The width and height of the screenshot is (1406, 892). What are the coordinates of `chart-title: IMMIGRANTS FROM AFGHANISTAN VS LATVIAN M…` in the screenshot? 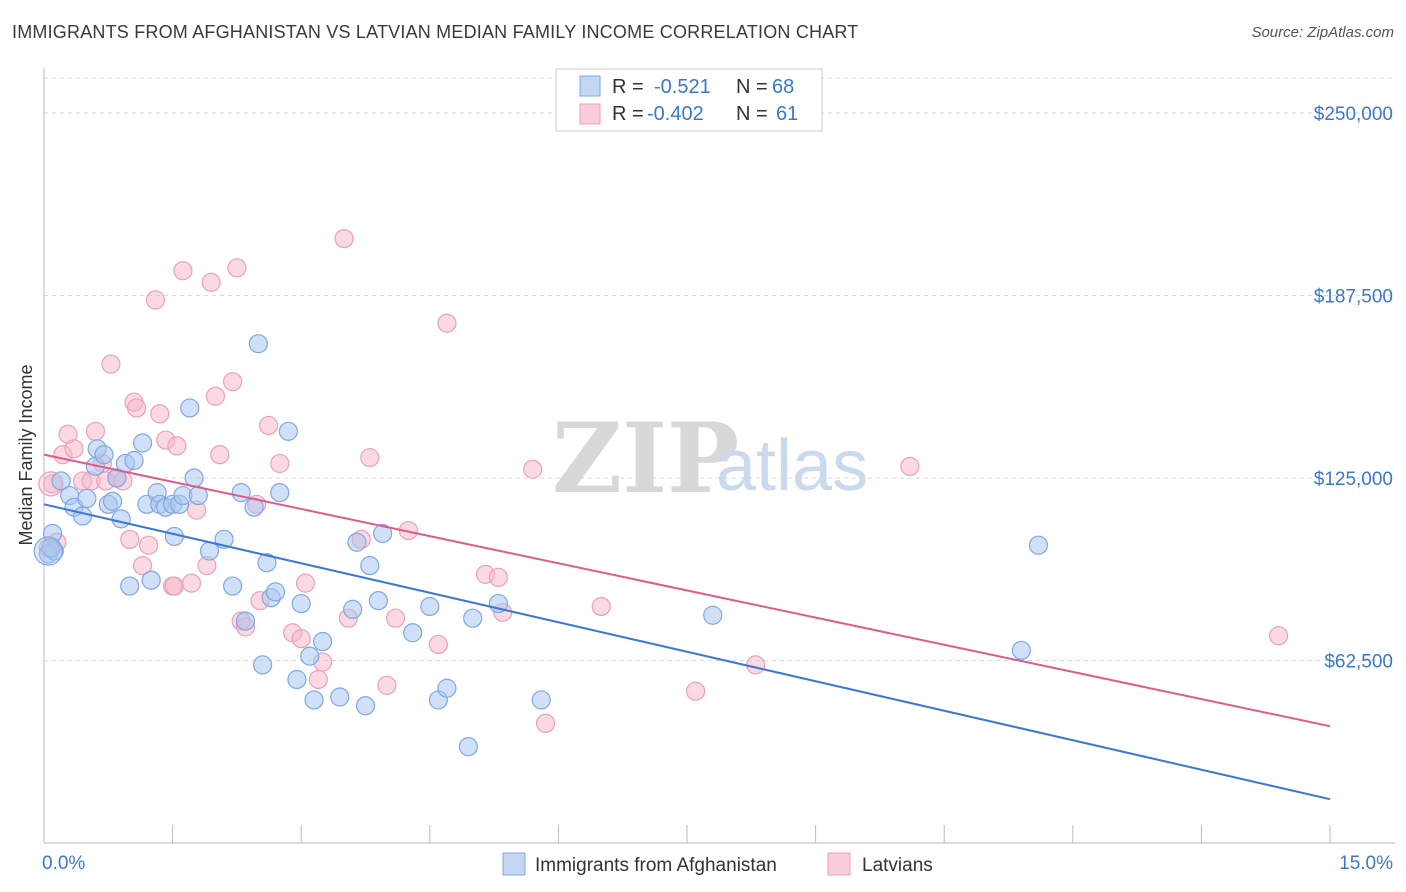 It's located at (435, 32).